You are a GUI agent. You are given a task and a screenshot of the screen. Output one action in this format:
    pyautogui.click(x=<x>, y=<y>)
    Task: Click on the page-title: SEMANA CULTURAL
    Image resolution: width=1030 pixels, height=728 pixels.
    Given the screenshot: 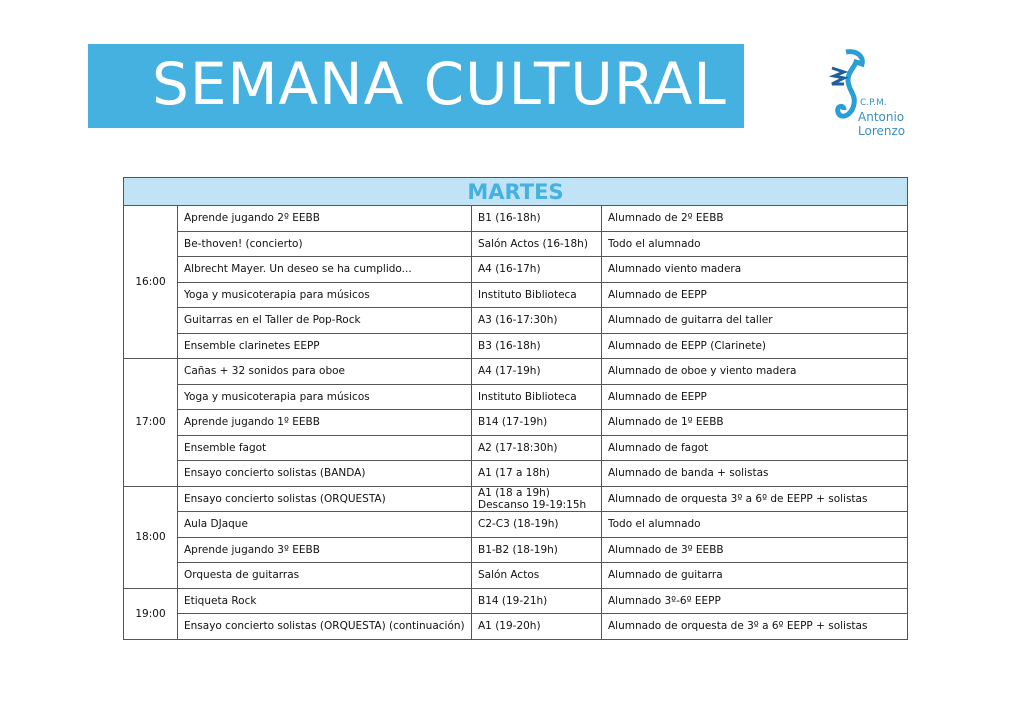 What is the action you would take?
    pyautogui.click(x=439, y=84)
    